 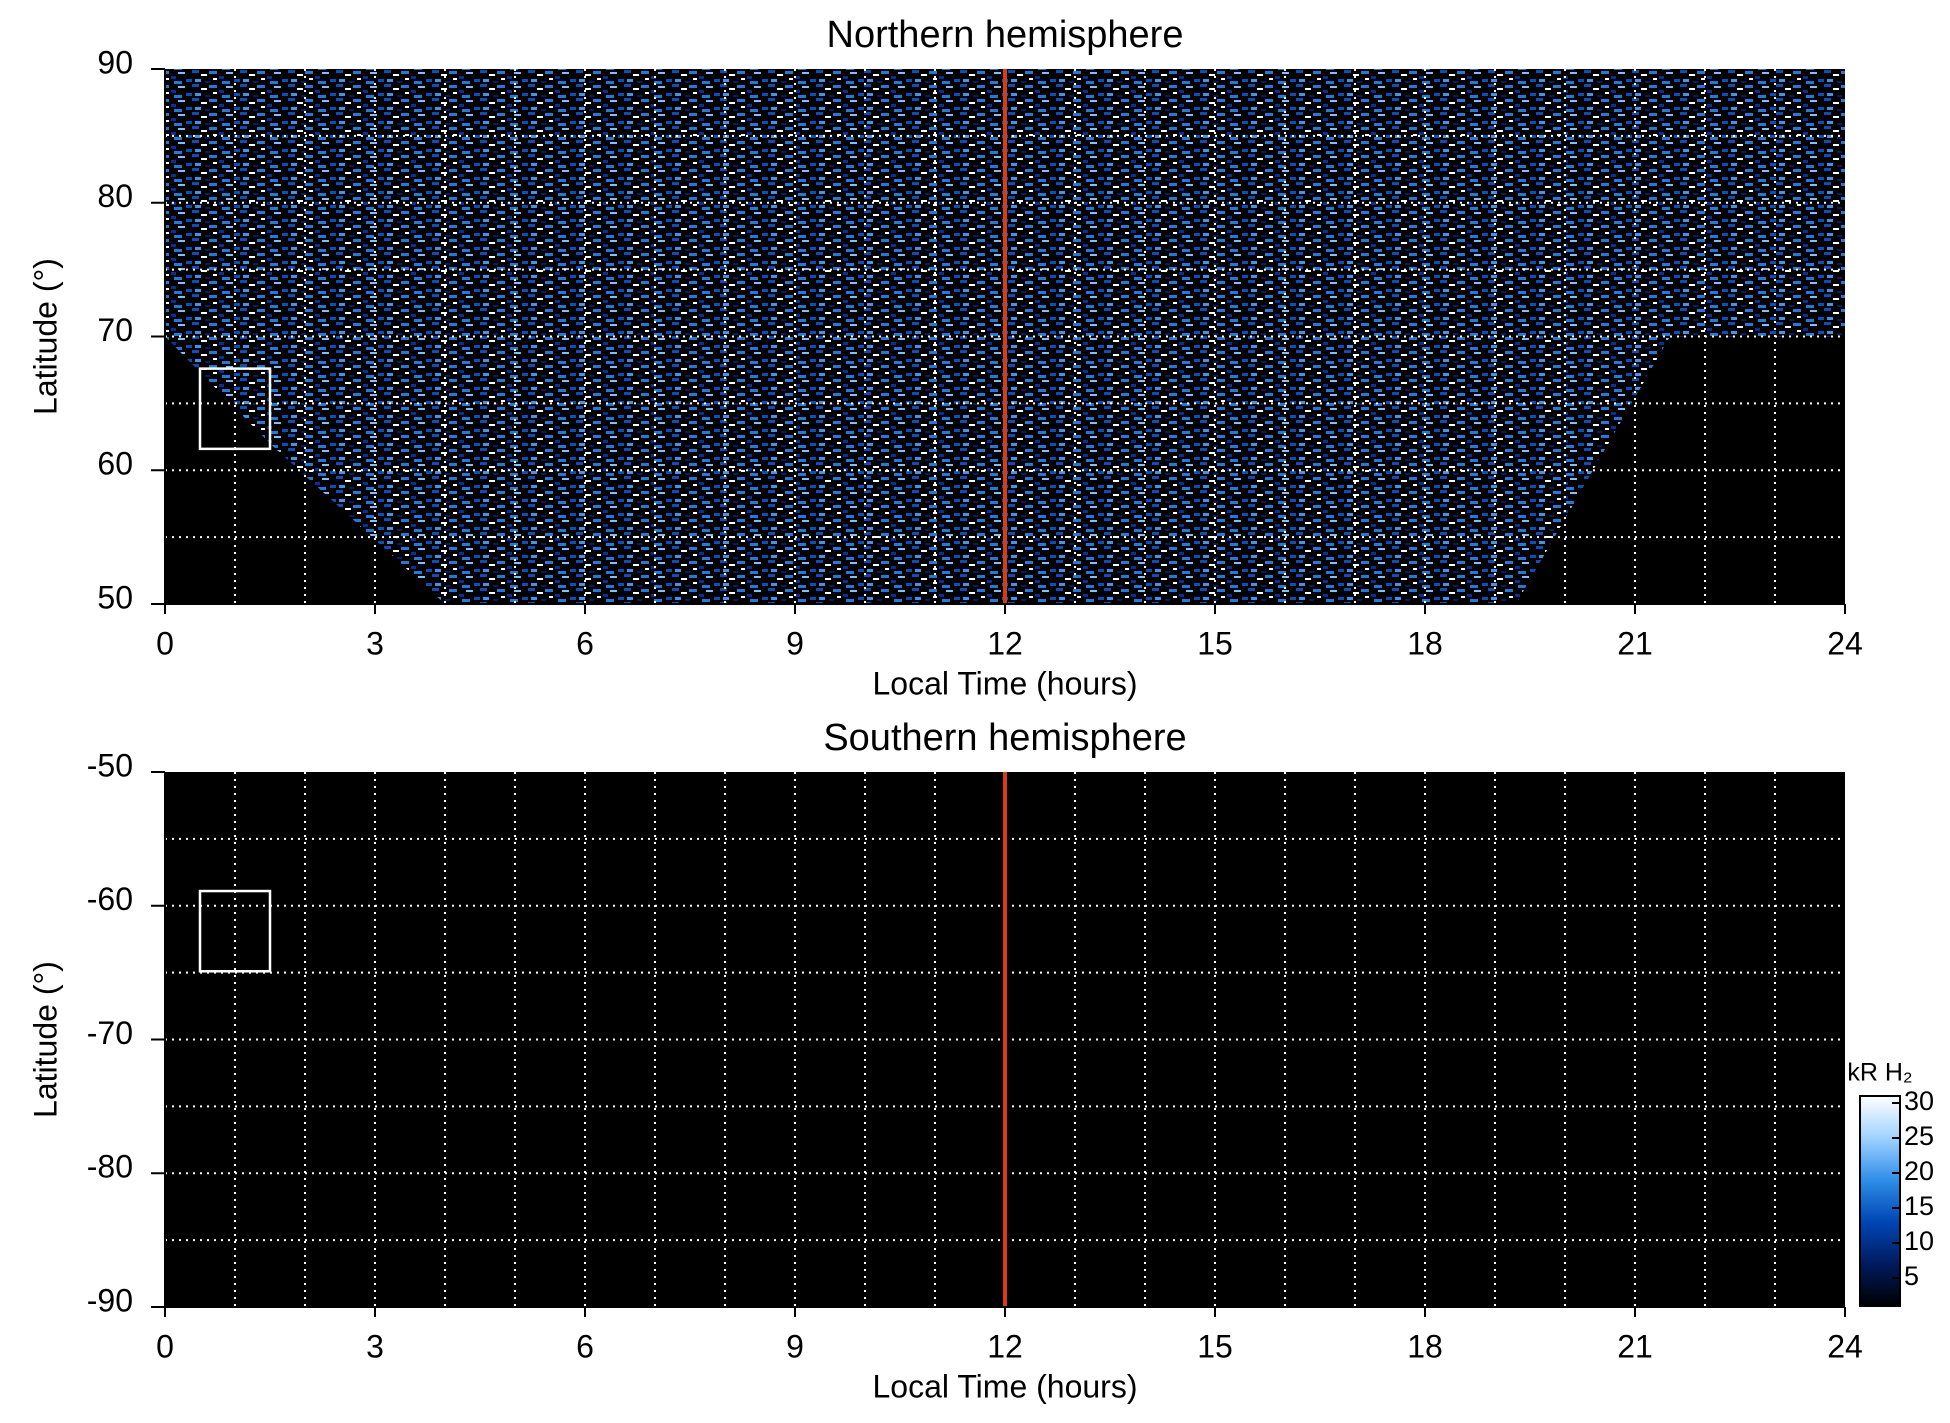 What do you see at coordinates (1919, 1171) in the screenshot?
I see `colorbar-tick-label: 20` at bounding box center [1919, 1171].